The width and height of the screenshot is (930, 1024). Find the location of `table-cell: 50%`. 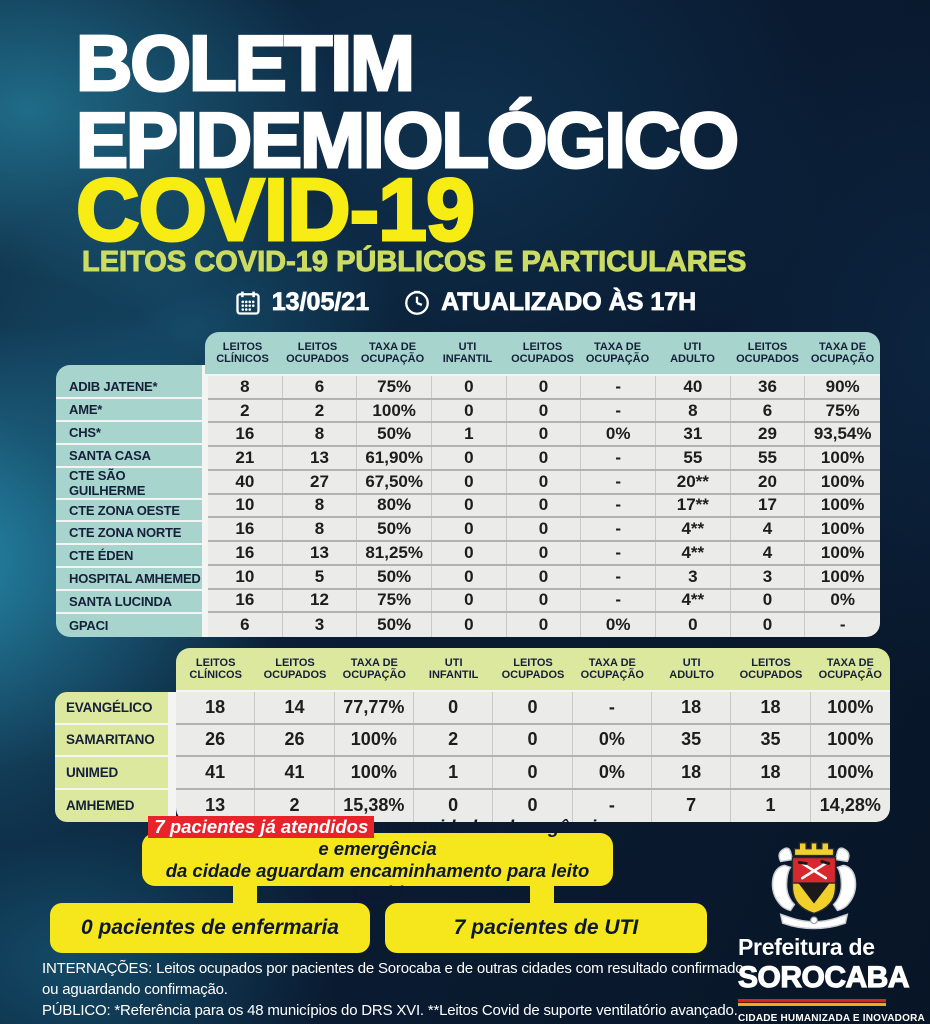

table-cell: 50% is located at coordinates (394, 529).